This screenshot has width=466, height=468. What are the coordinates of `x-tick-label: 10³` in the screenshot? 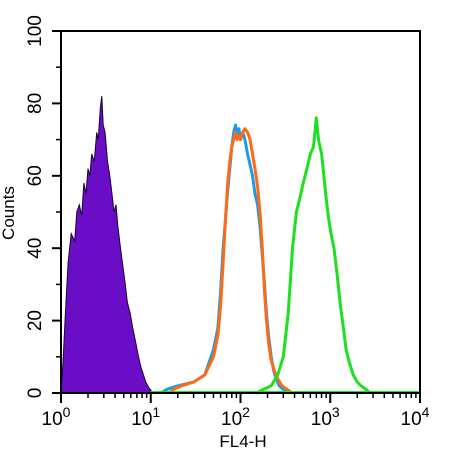 It's located at (325, 417).